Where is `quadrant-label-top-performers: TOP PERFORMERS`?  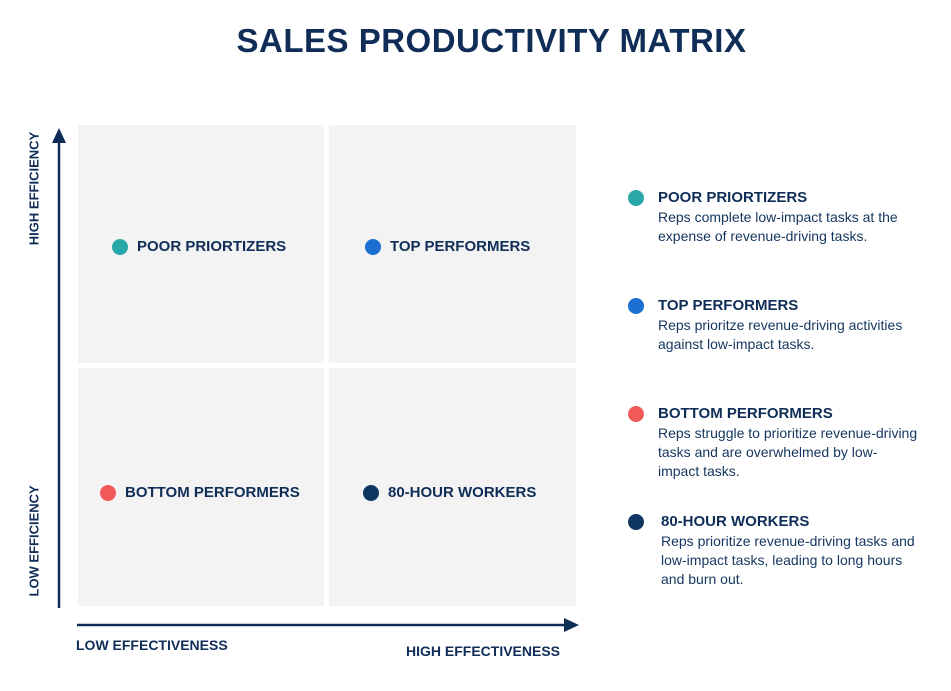
quadrant-label-top-performers: TOP PERFORMERS is located at coordinates (447, 246).